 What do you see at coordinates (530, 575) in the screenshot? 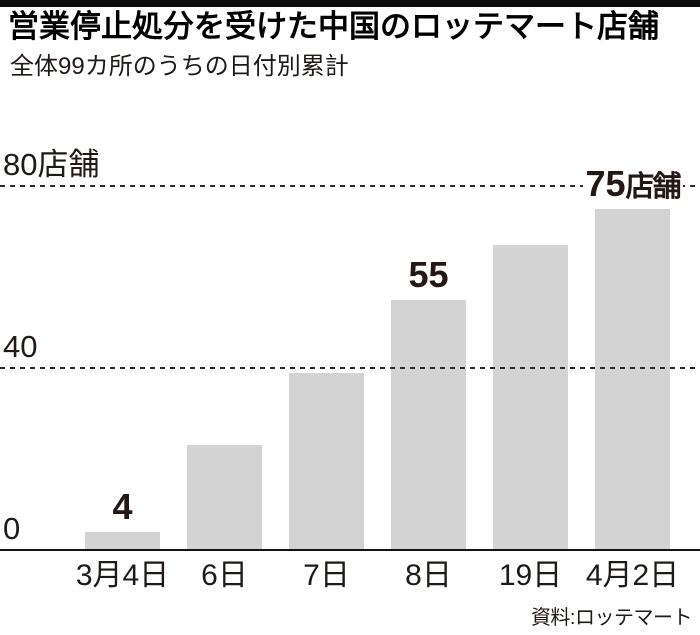
I see `x-axis-label: 19日` at bounding box center [530, 575].